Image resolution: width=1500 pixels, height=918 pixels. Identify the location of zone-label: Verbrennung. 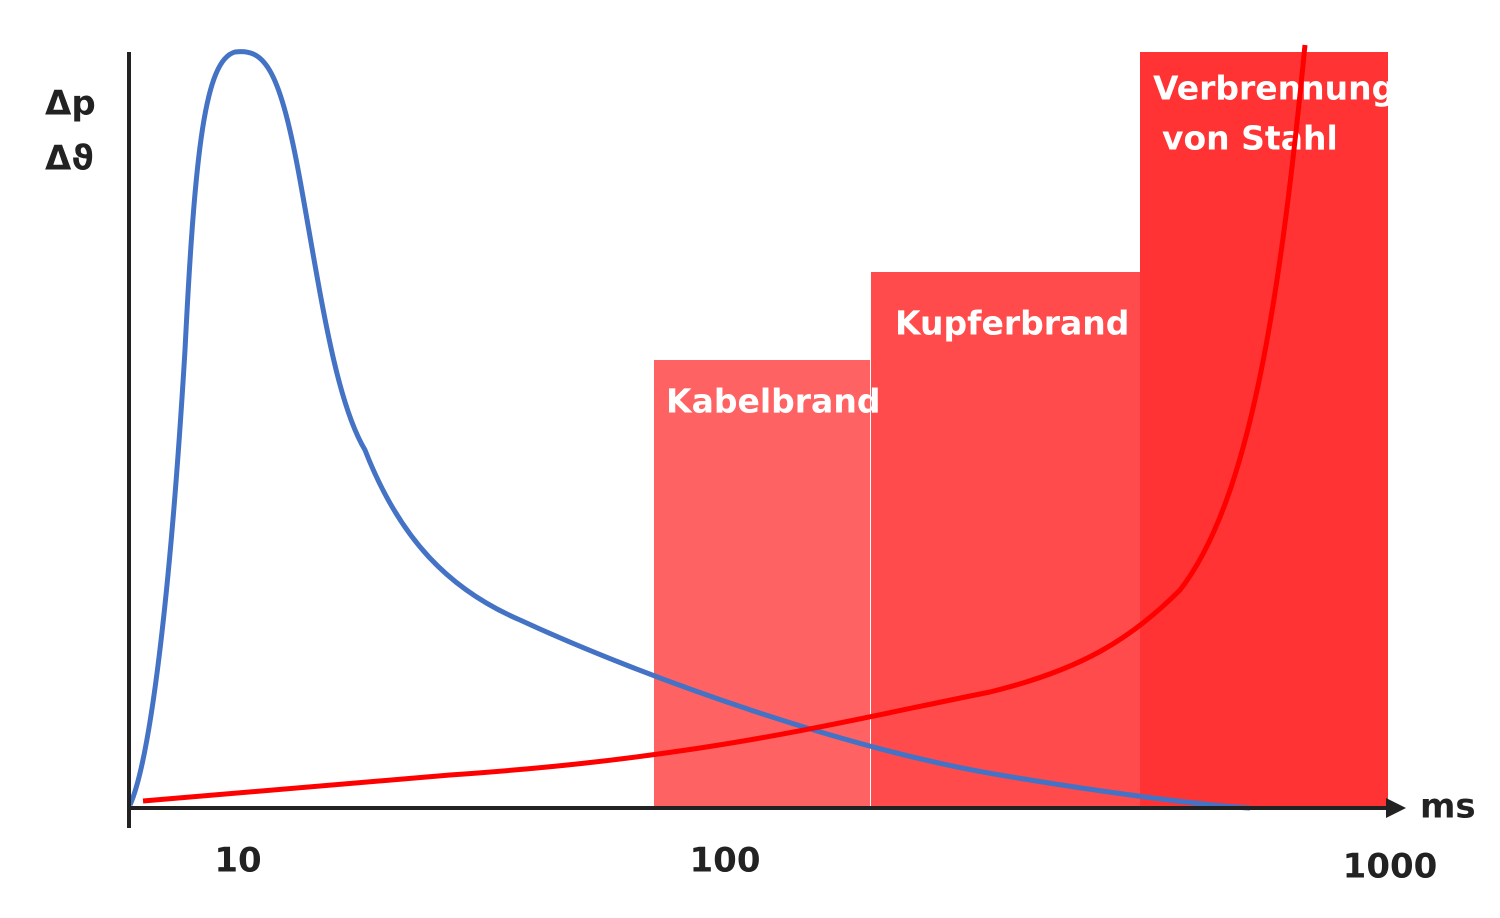
(1274, 88).